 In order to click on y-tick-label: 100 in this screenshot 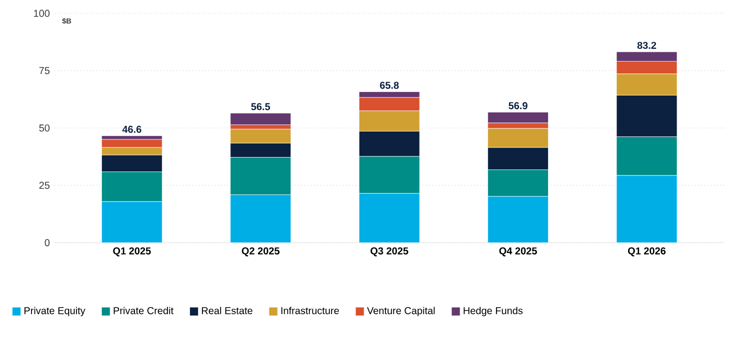, I will do `click(42, 13)`.